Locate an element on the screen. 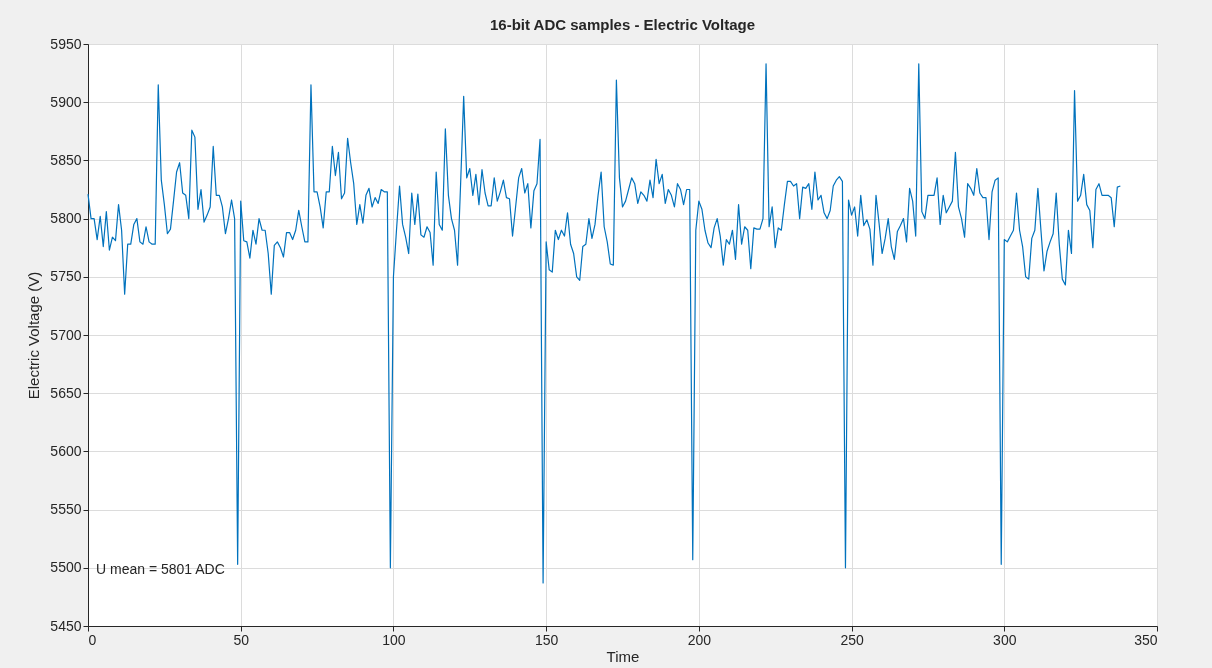 The width and height of the screenshot is (1212, 668). y-tick-label: 5500 is located at coordinates (66, 567).